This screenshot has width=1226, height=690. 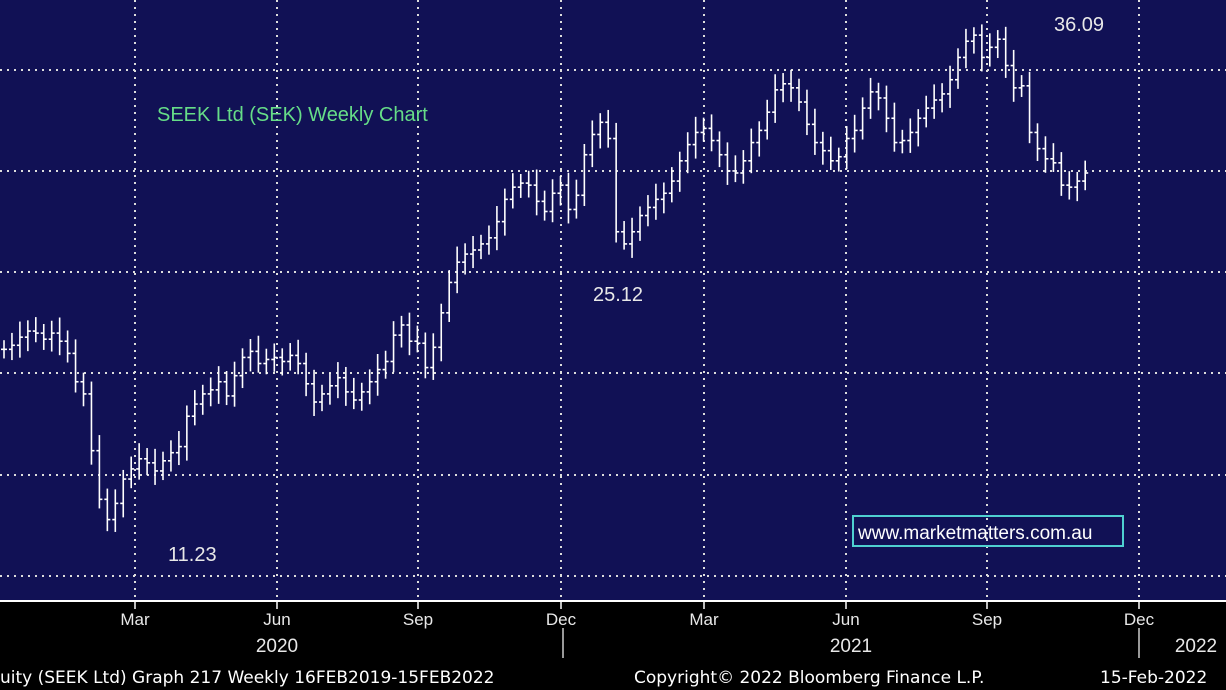 What do you see at coordinates (851, 646) in the screenshot?
I see `x-year-label: 2021` at bounding box center [851, 646].